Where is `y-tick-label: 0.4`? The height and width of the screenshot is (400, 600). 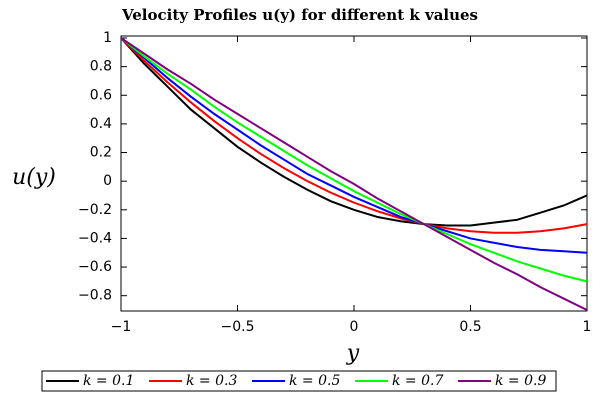
y-tick-label: 0.4 is located at coordinates (101, 124).